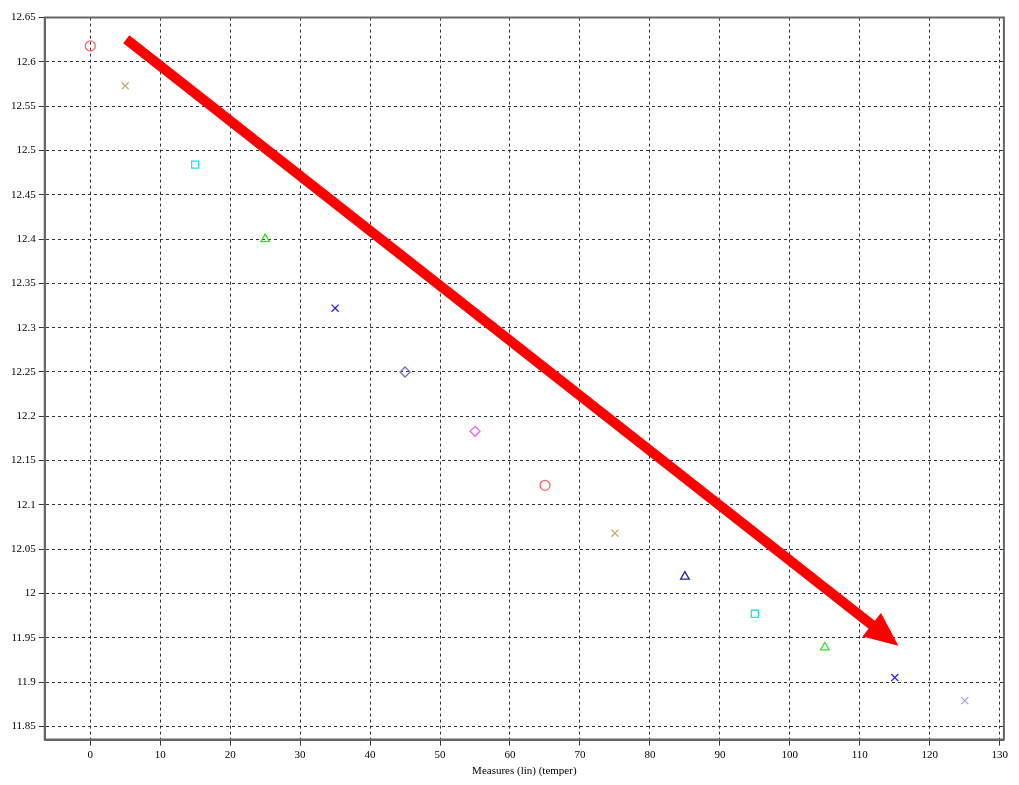 This screenshot has height=785, width=1019. Describe the element at coordinates (26, 60) in the screenshot. I see `y-tick-label: 12.6` at that location.